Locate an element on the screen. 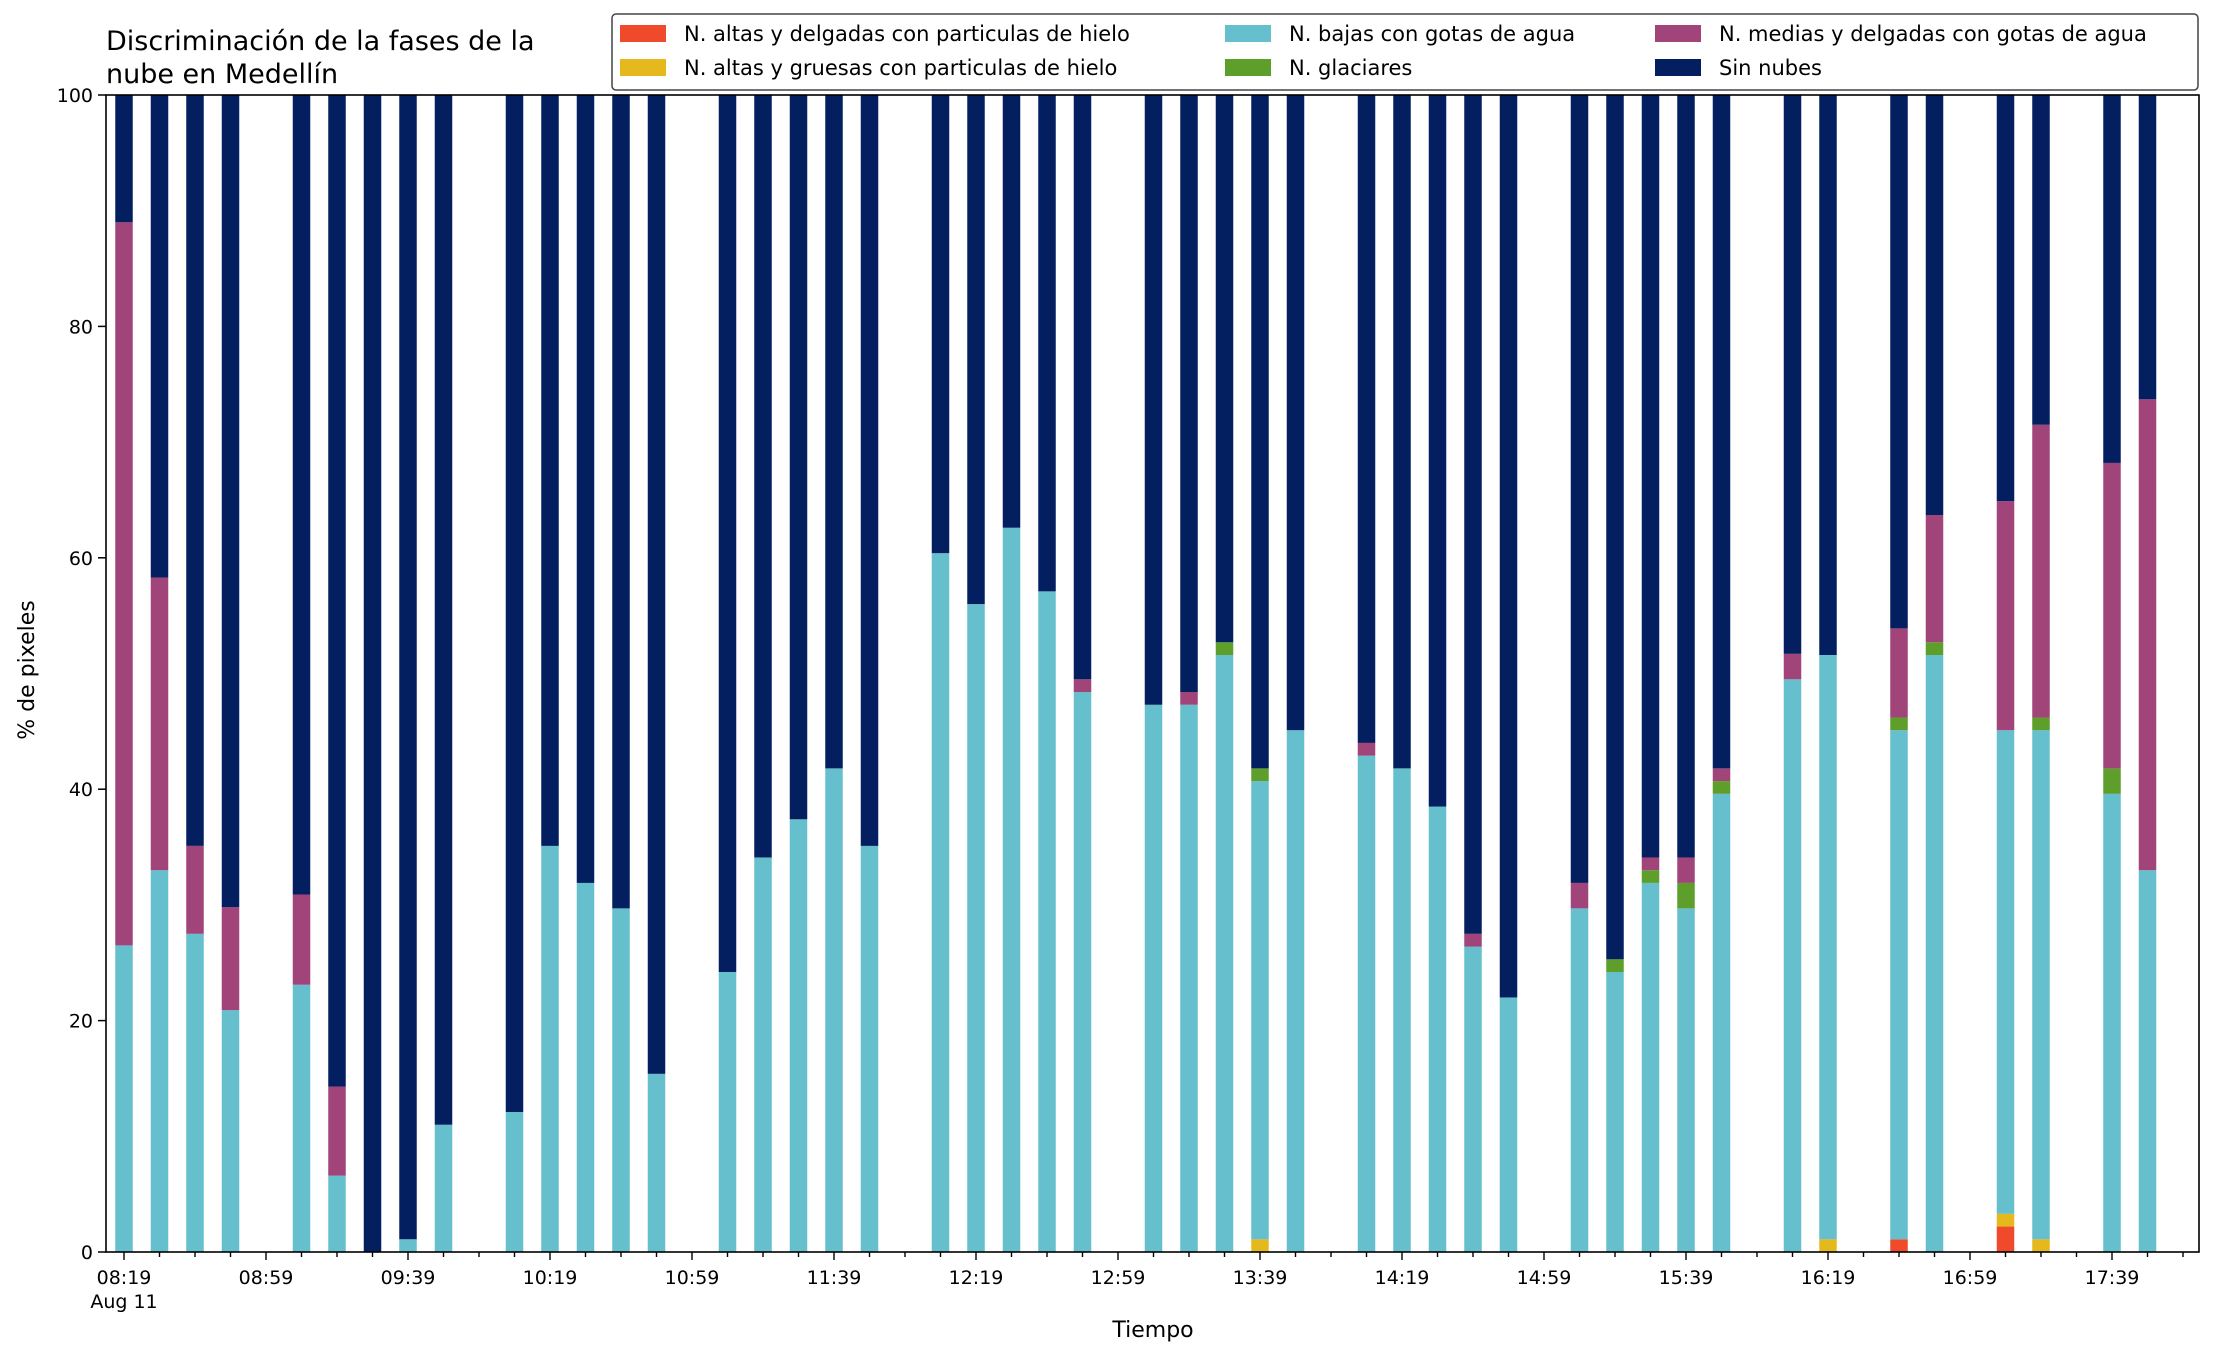  legend-label: Sin nubes is located at coordinates (1770, 68).